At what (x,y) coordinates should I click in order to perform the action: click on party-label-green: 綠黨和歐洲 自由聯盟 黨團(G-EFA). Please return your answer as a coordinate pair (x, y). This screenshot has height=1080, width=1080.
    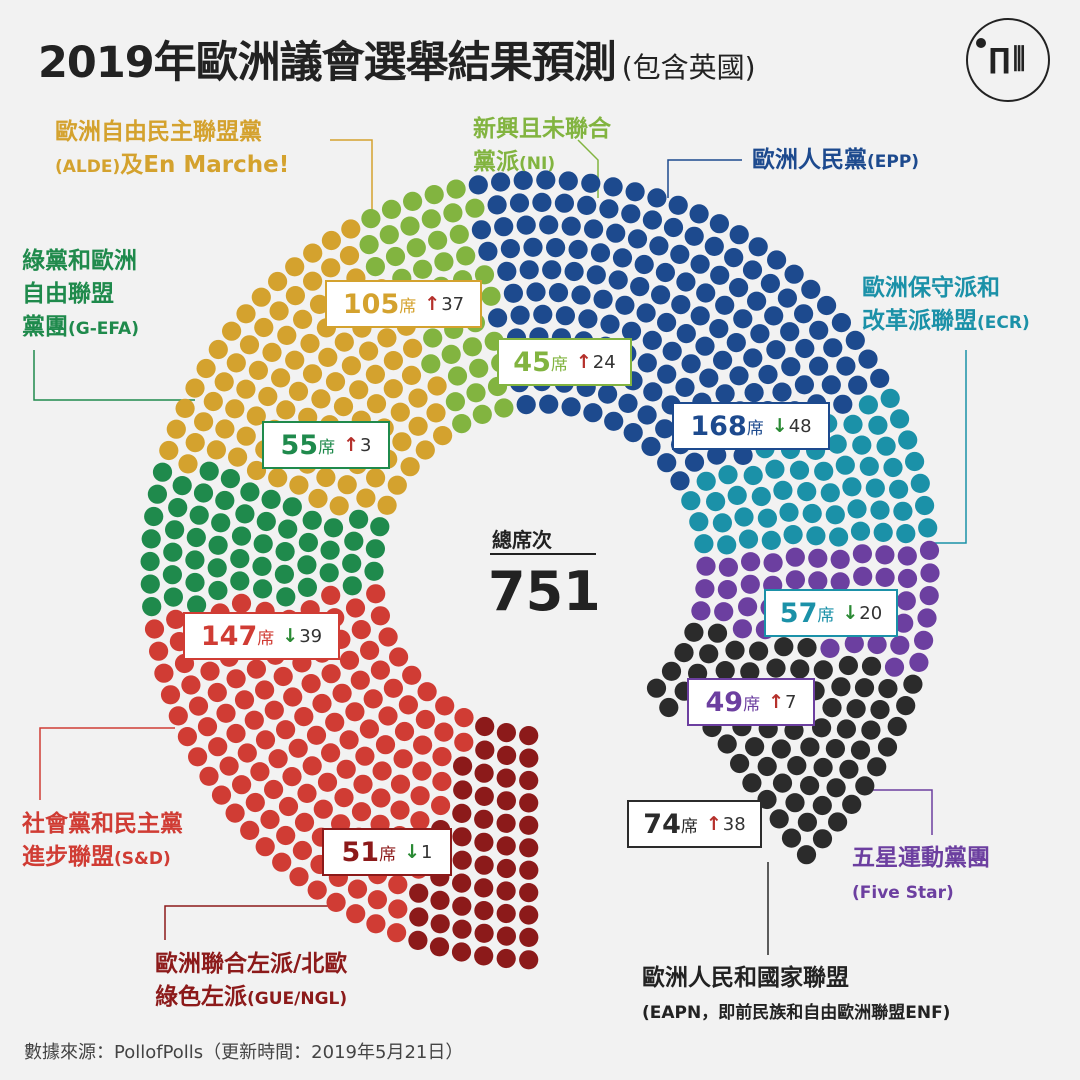
    Looking at the image, I should click on (80, 295).